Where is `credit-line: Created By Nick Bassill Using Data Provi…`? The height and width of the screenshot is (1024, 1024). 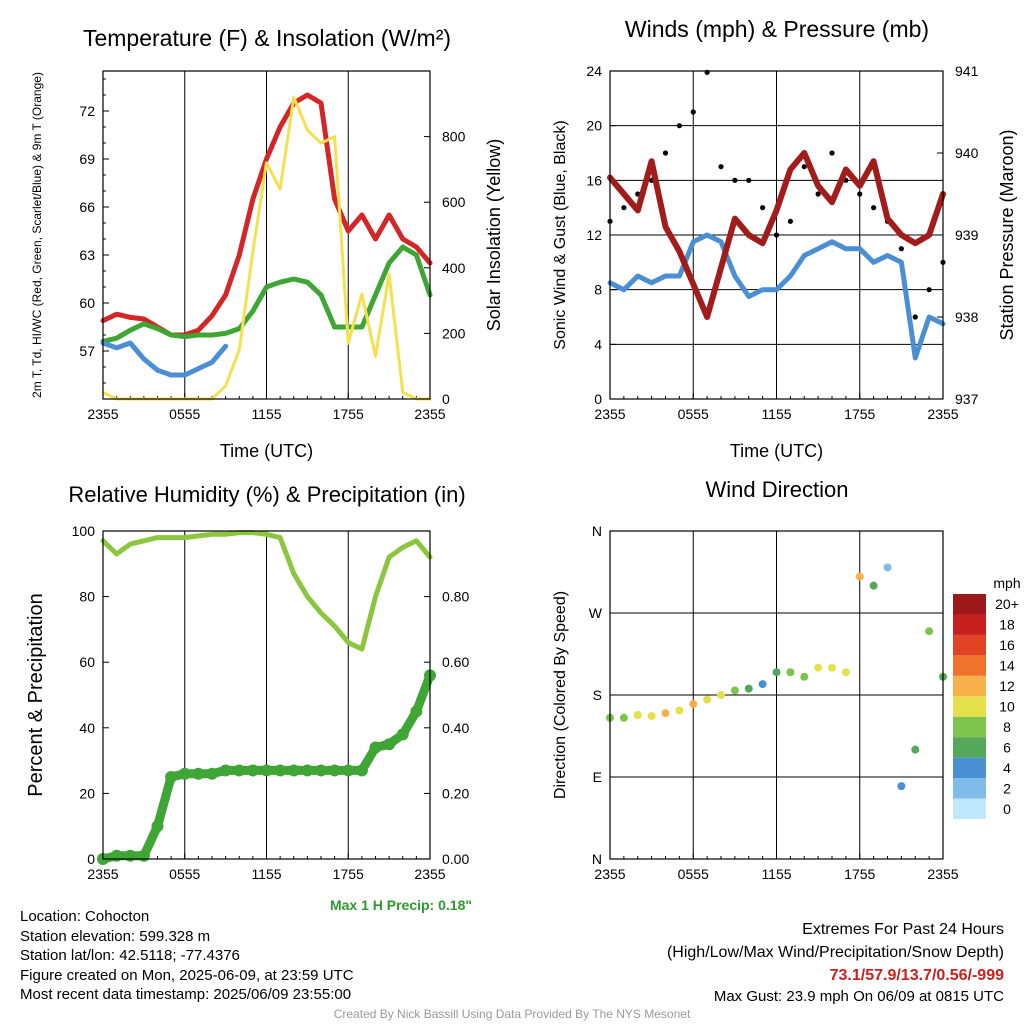 credit-line: Created By Nick Bassill Using Data Provi… is located at coordinates (512, 1014).